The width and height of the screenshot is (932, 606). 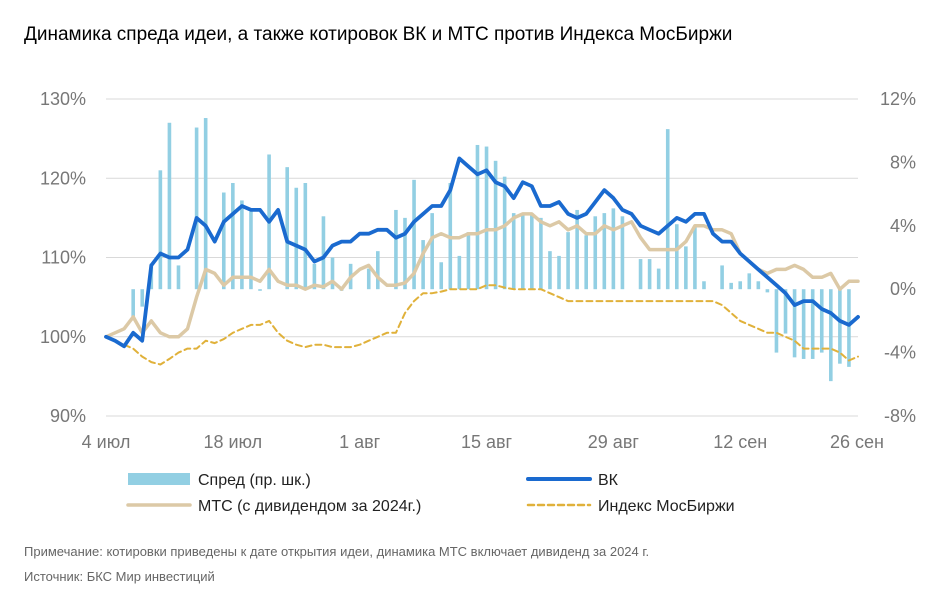 What do you see at coordinates (903, 162) in the screenshot?
I see `y-right-tick-label: 8%` at bounding box center [903, 162].